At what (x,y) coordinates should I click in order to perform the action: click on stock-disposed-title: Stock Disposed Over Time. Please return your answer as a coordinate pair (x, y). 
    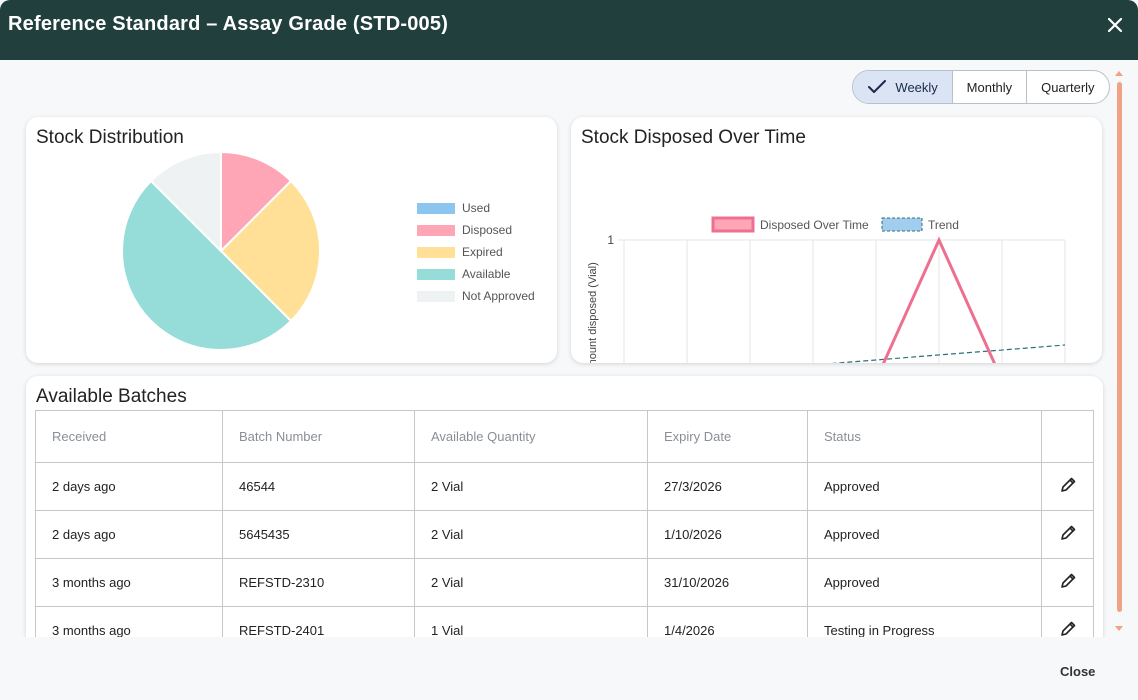
    Looking at the image, I should click on (693, 137).